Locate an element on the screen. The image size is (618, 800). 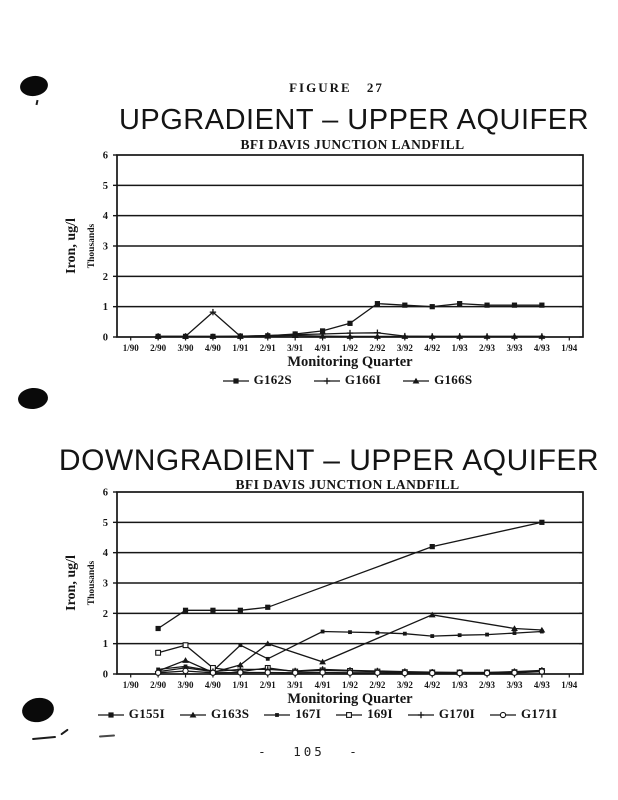
x-tick-label: 2/91 is located at coordinates (268, 348).